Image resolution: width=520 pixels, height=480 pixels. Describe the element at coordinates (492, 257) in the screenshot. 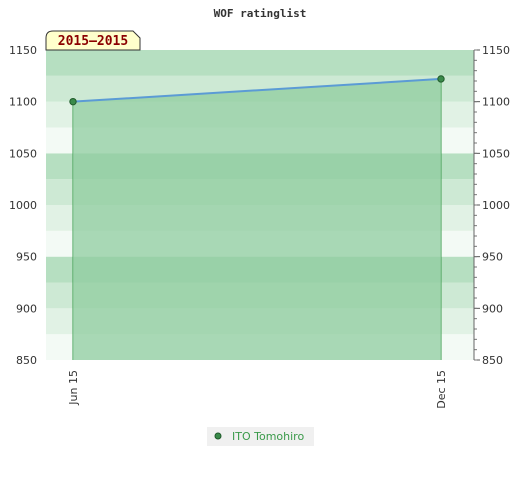

I see `y-tick-label-right: 950` at that location.